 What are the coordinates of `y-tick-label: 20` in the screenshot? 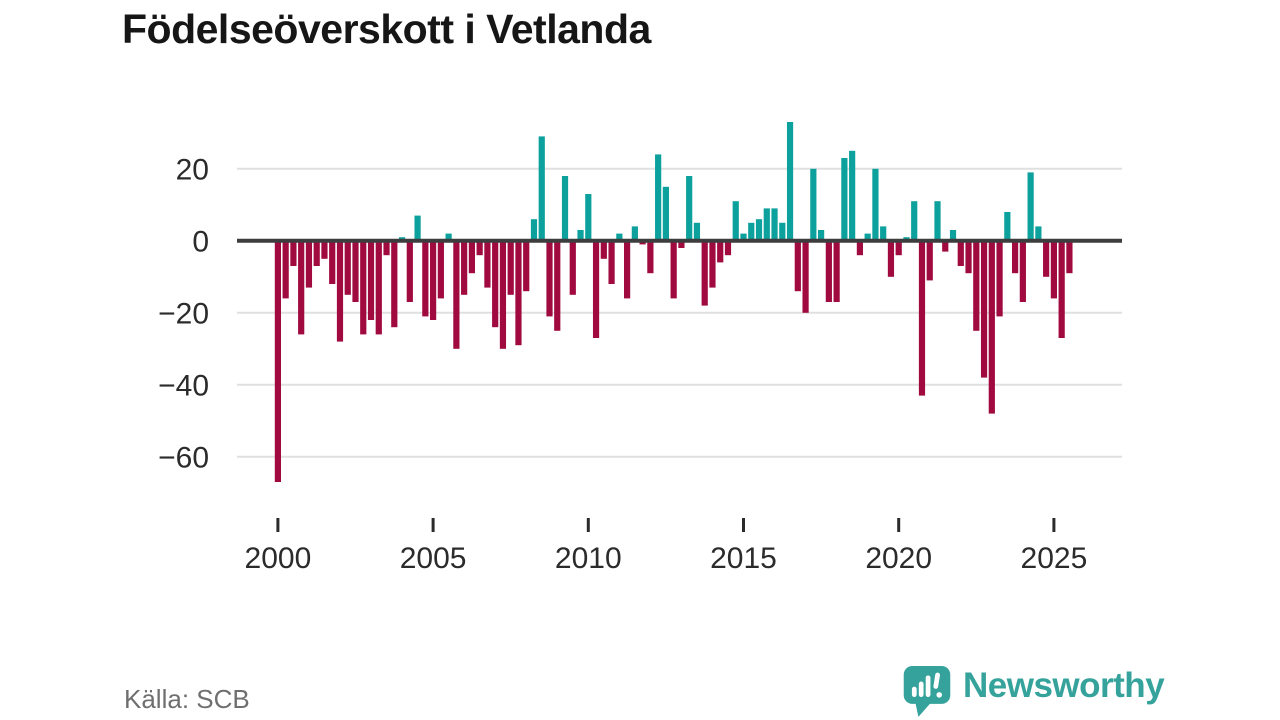 It's located at (192, 169).